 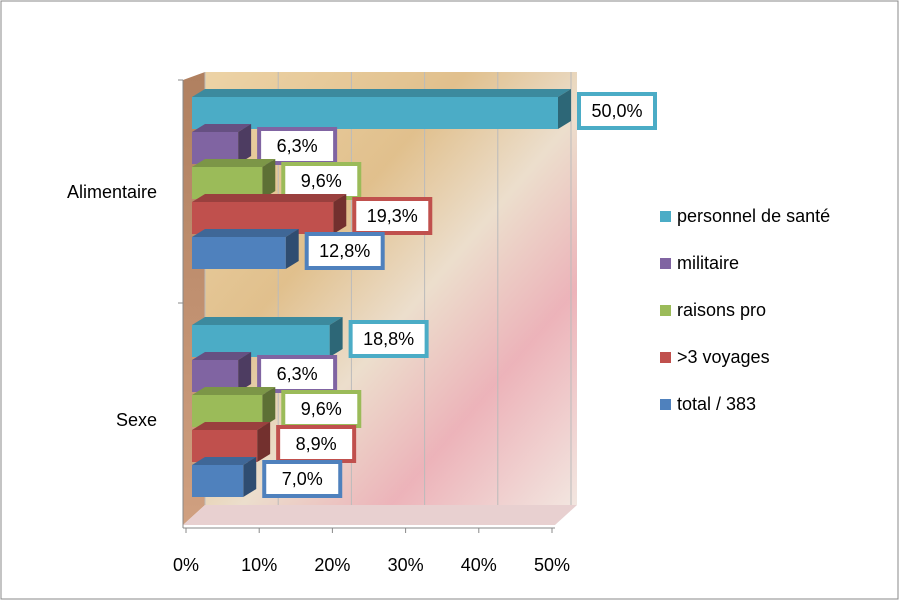 I want to click on data-label: 7,0%, so click(x=302, y=479).